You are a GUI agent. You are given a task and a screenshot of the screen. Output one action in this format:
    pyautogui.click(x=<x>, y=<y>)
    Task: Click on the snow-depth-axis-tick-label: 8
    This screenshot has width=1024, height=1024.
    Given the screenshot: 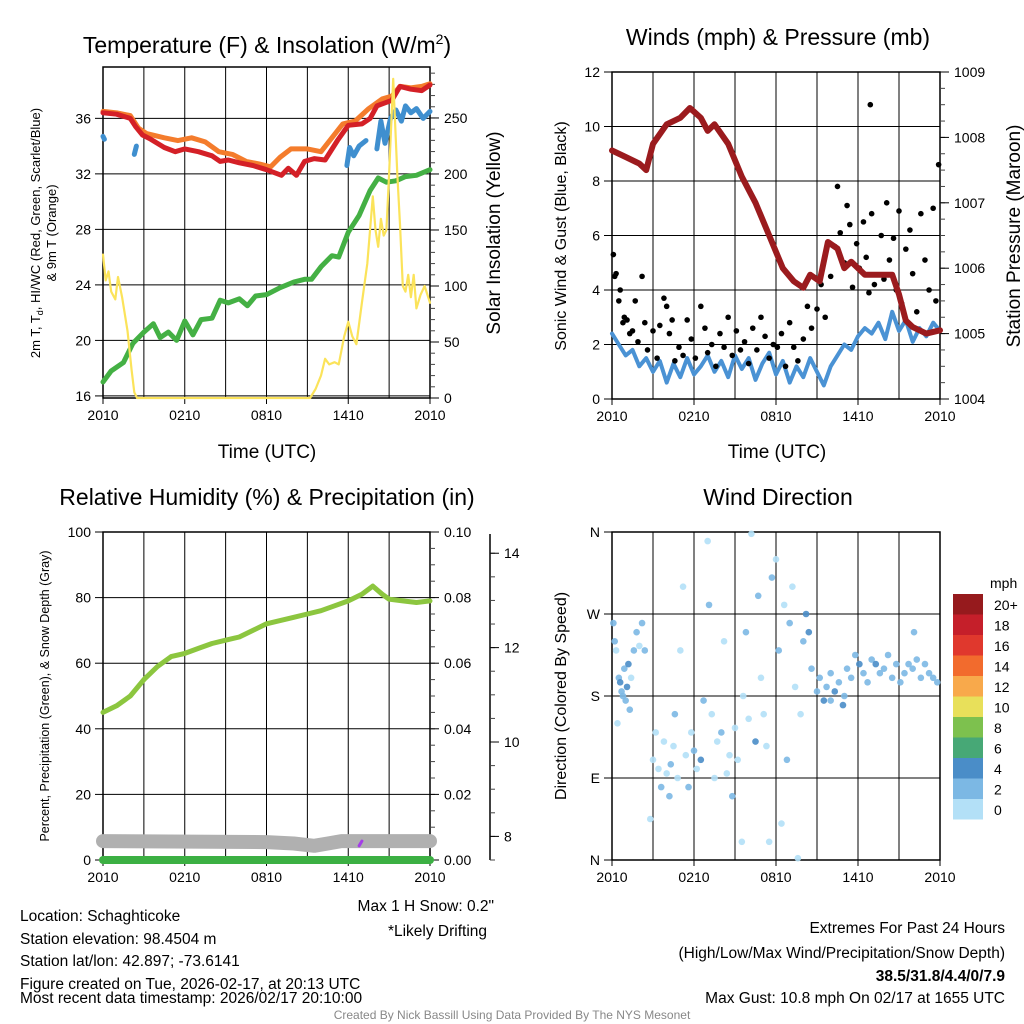 What is the action you would take?
    pyautogui.click(x=508, y=836)
    